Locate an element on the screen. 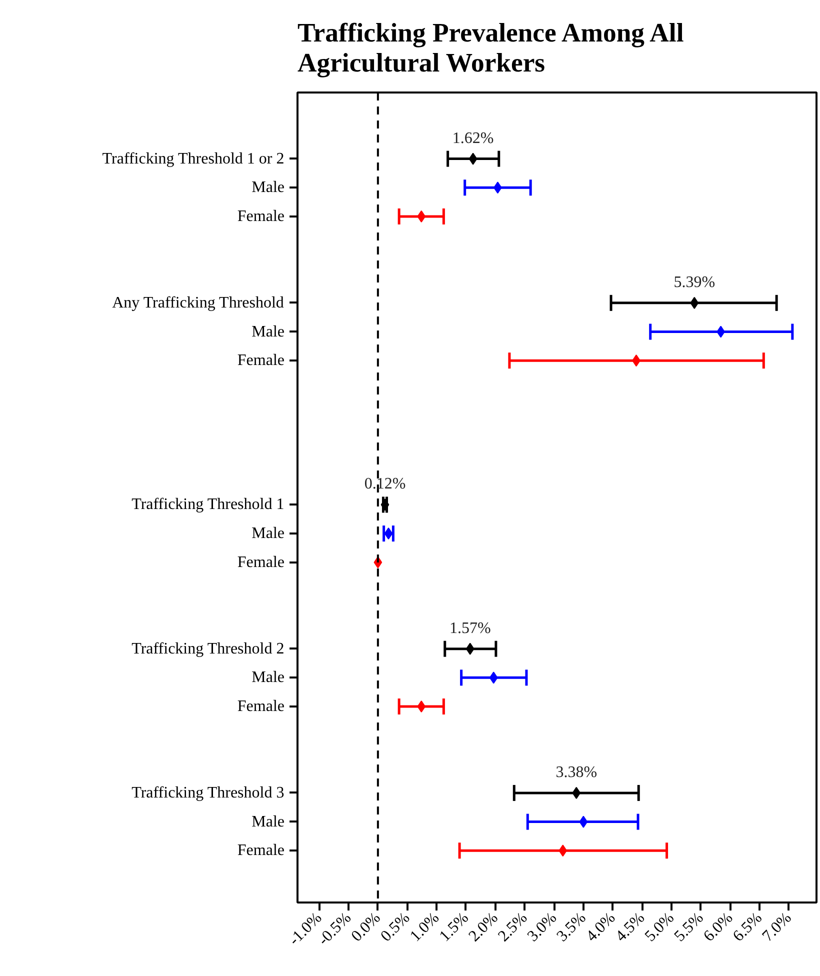 The height and width of the screenshot is (976, 820). y-tick-label: Trafficking Threshold 1 is located at coordinates (208, 505).